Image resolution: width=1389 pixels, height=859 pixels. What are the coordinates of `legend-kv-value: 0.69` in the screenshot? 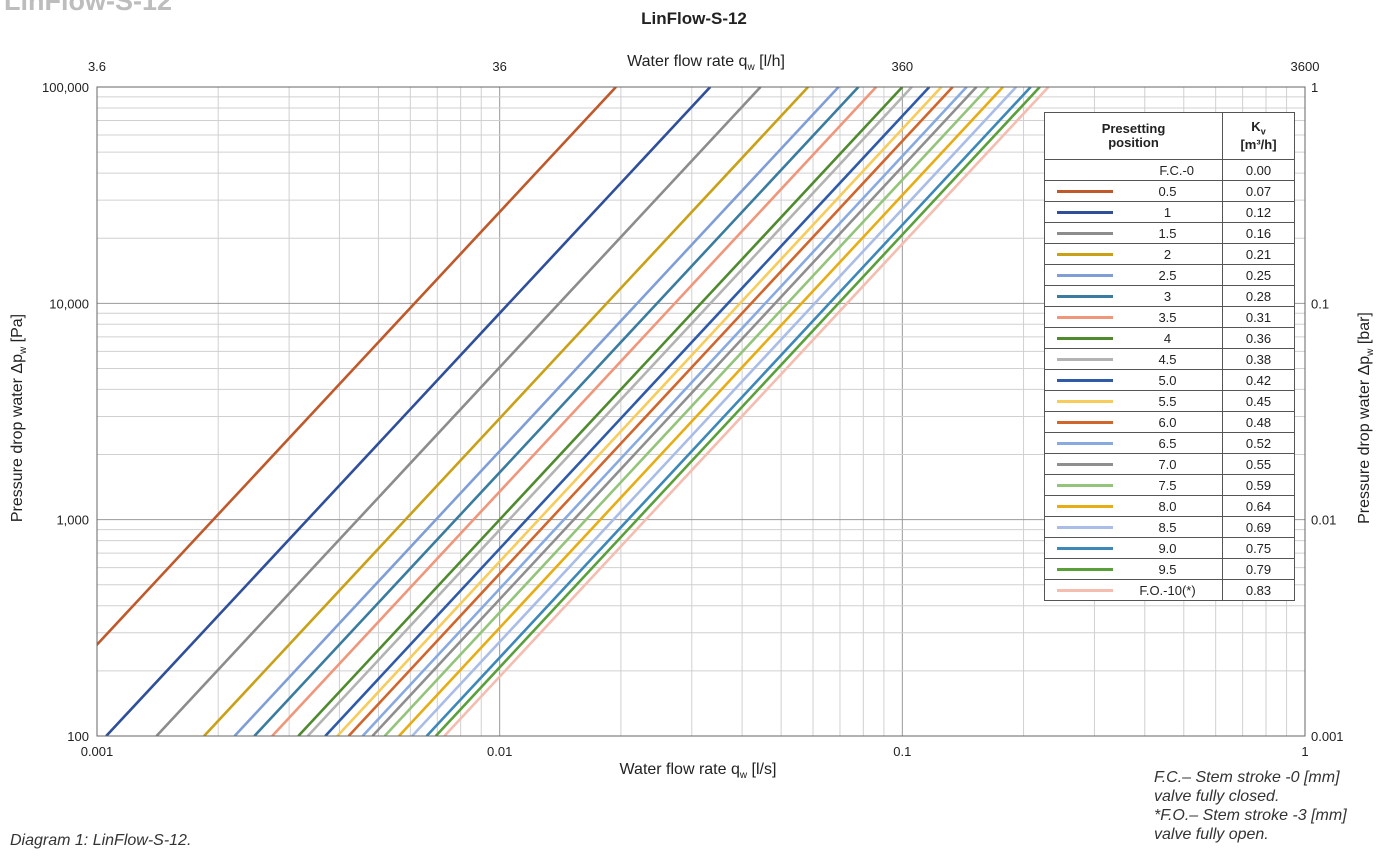 It's located at (1258, 527).